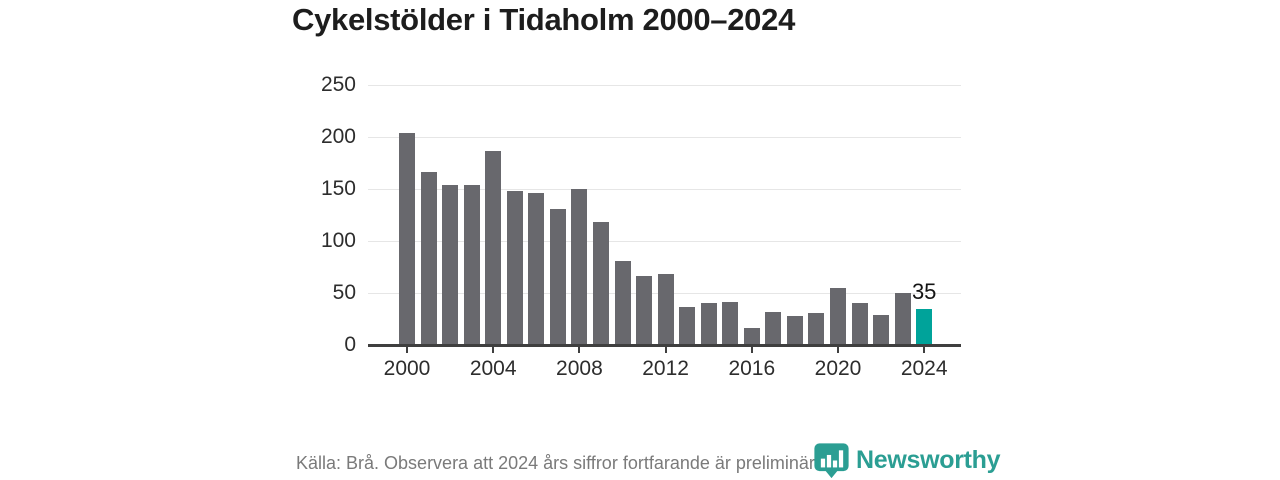 This screenshot has height=480, width=1280. What do you see at coordinates (579, 267) in the screenshot?
I see `bar-2008` at bounding box center [579, 267].